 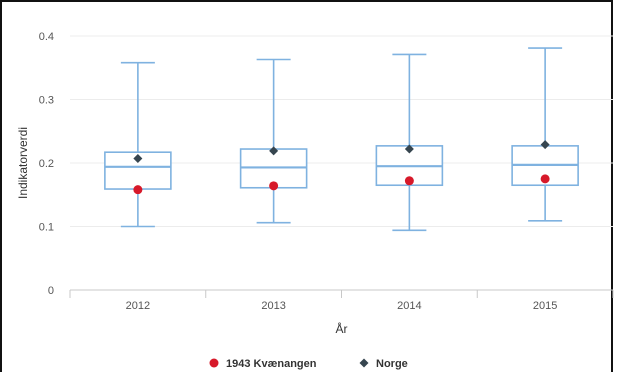 What do you see at coordinates (51, 291) in the screenshot?
I see `y-tick-label: 0` at bounding box center [51, 291].